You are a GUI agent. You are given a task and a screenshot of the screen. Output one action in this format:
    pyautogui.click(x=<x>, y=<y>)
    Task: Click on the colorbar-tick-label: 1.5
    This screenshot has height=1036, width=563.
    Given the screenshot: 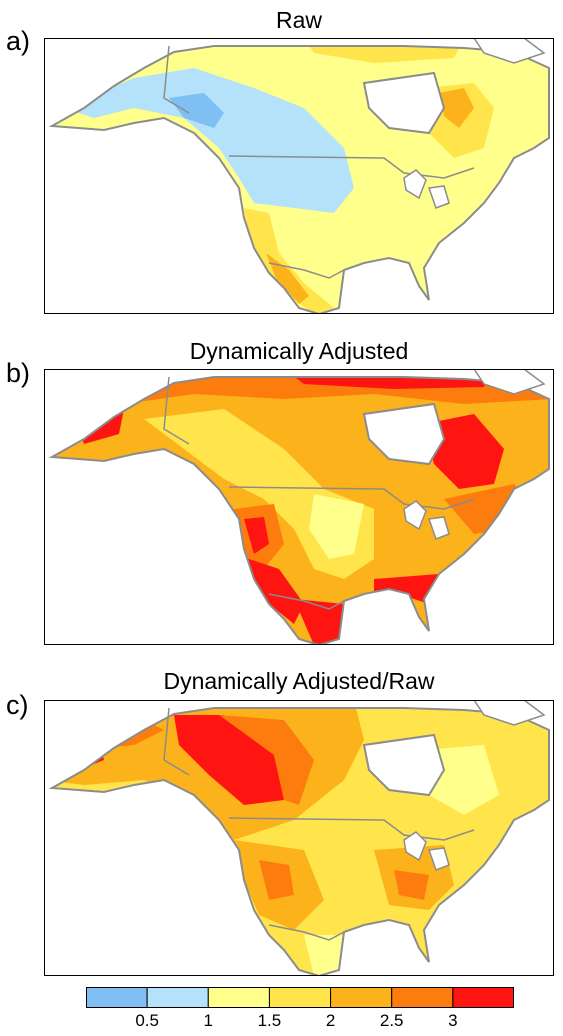 What is the action you would take?
    pyautogui.click(x=269, y=1020)
    